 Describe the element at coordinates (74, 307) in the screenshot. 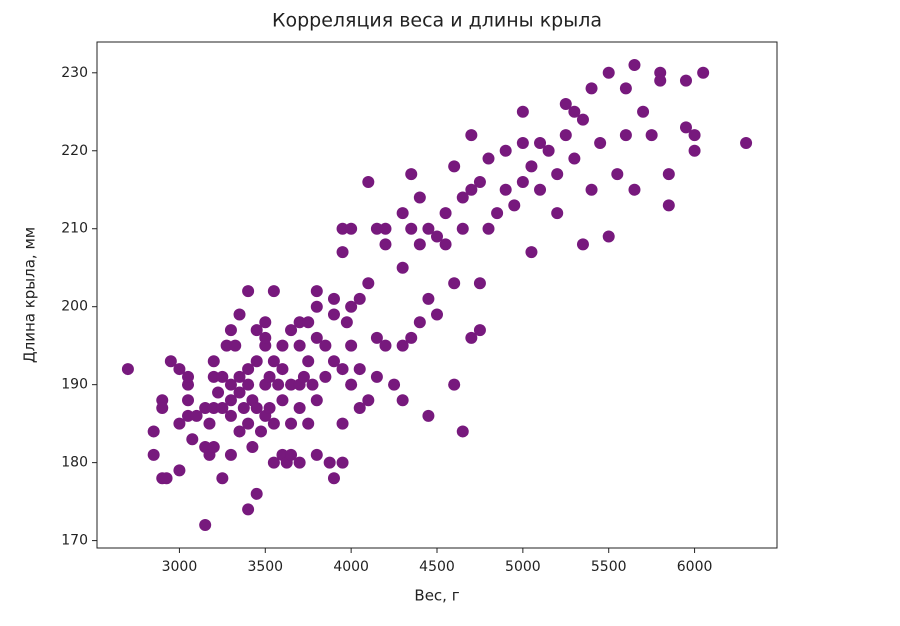

I see `y-tick-label: 200` at that location.